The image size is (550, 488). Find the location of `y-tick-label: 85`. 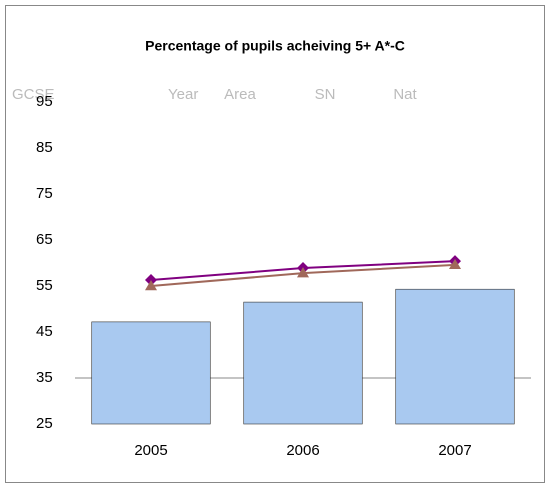

y-tick-label: 85 is located at coordinates (44, 147).